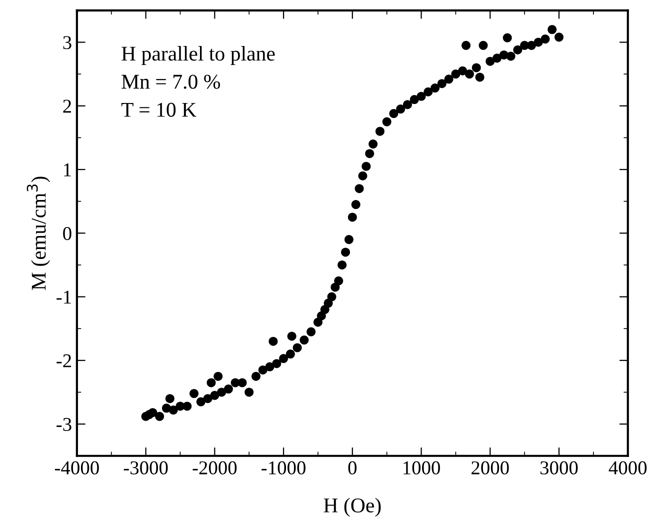  I want to click on annotation: Mn = 7.0 %, so click(171, 81).